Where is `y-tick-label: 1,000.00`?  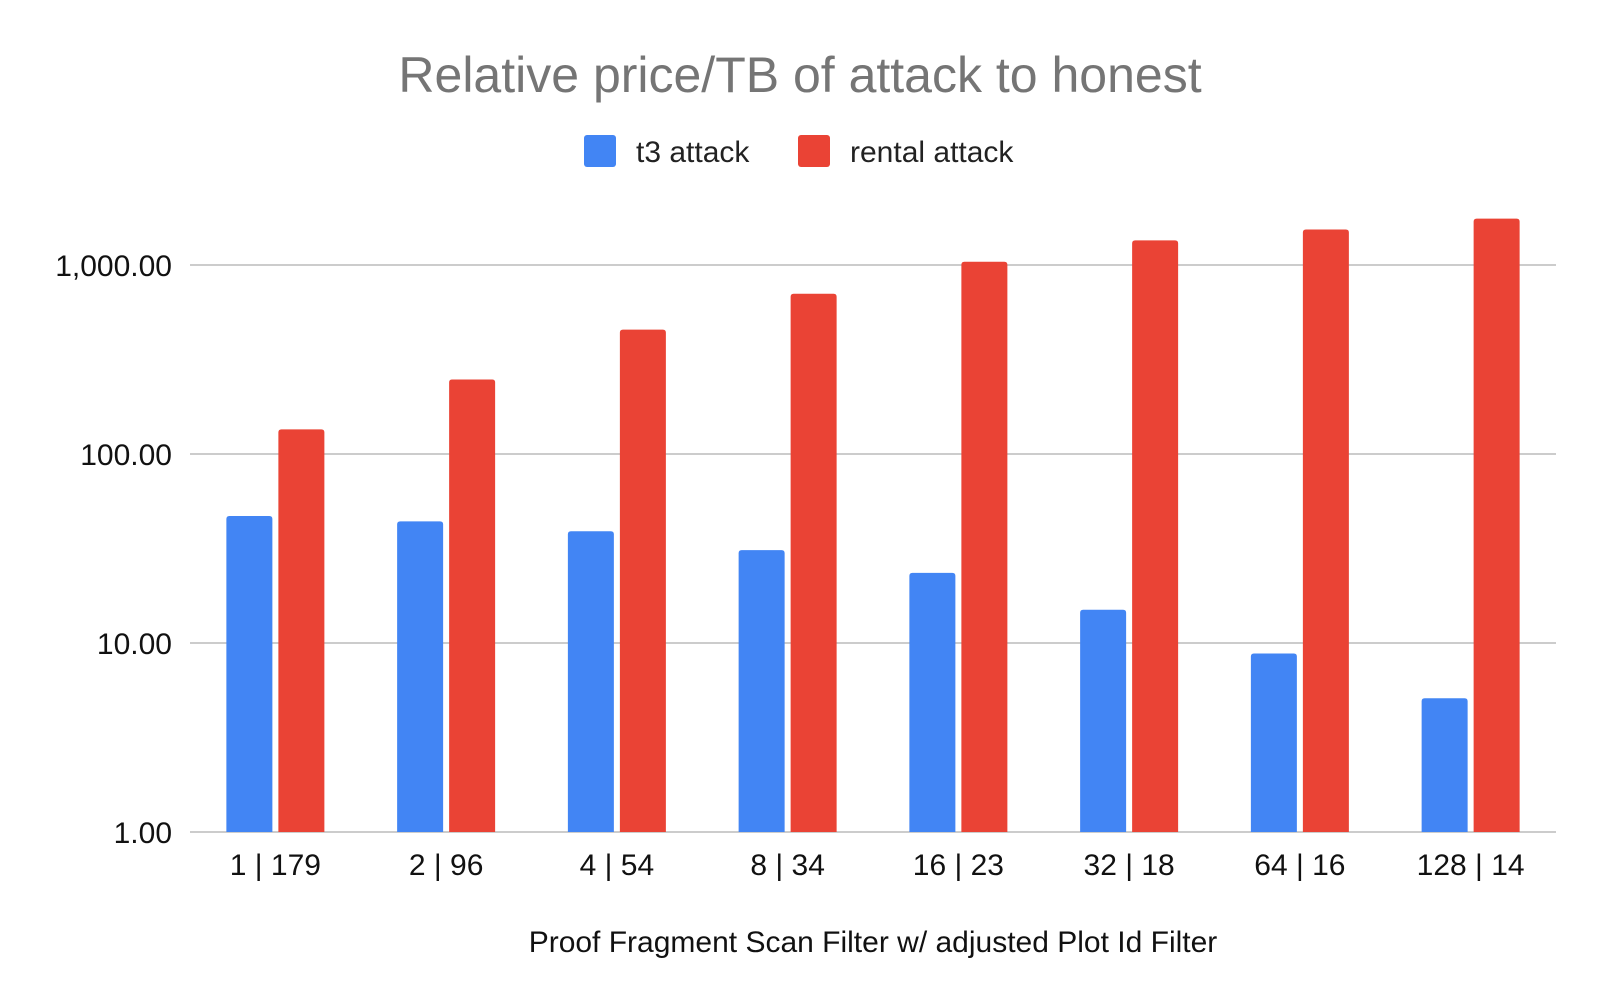
y-tick-label: 1,000.00 is located at coordinates (113, 266).